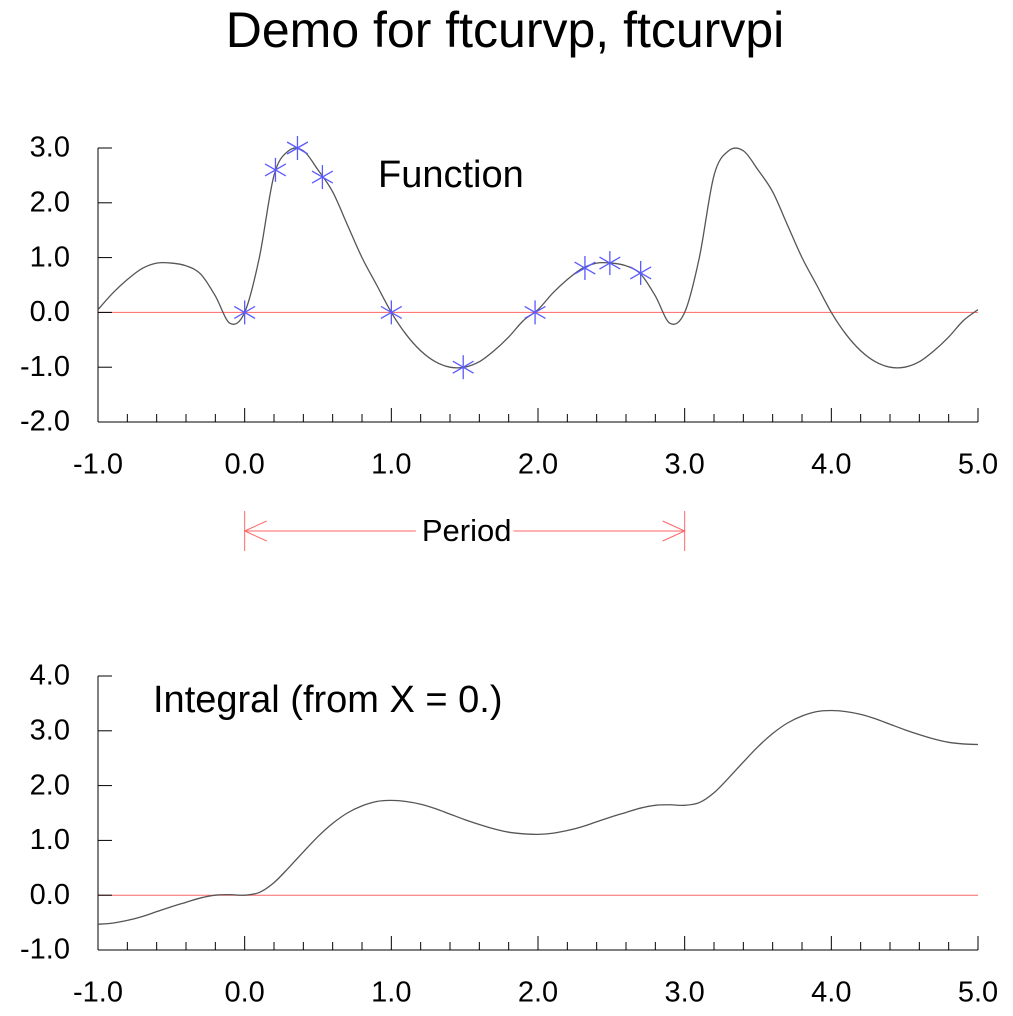 This screenshot has width=1013, height=1016. I want to click on label-background, so click(464, 531).